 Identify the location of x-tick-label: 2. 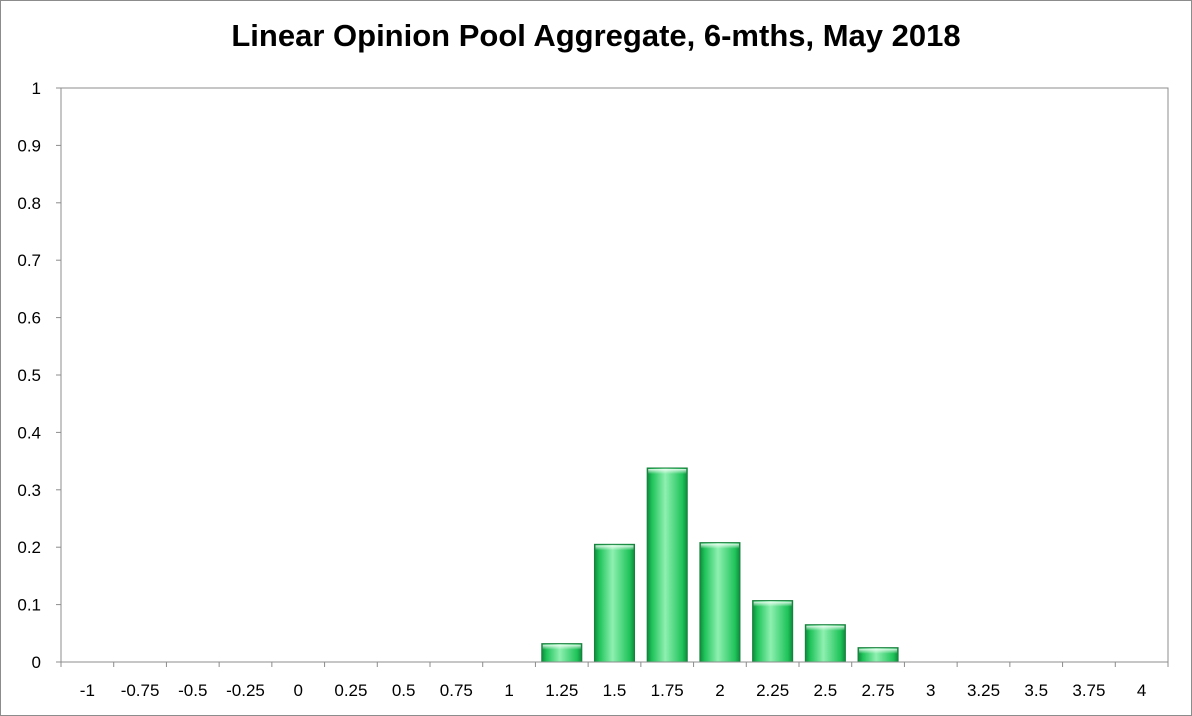
(719, 690).